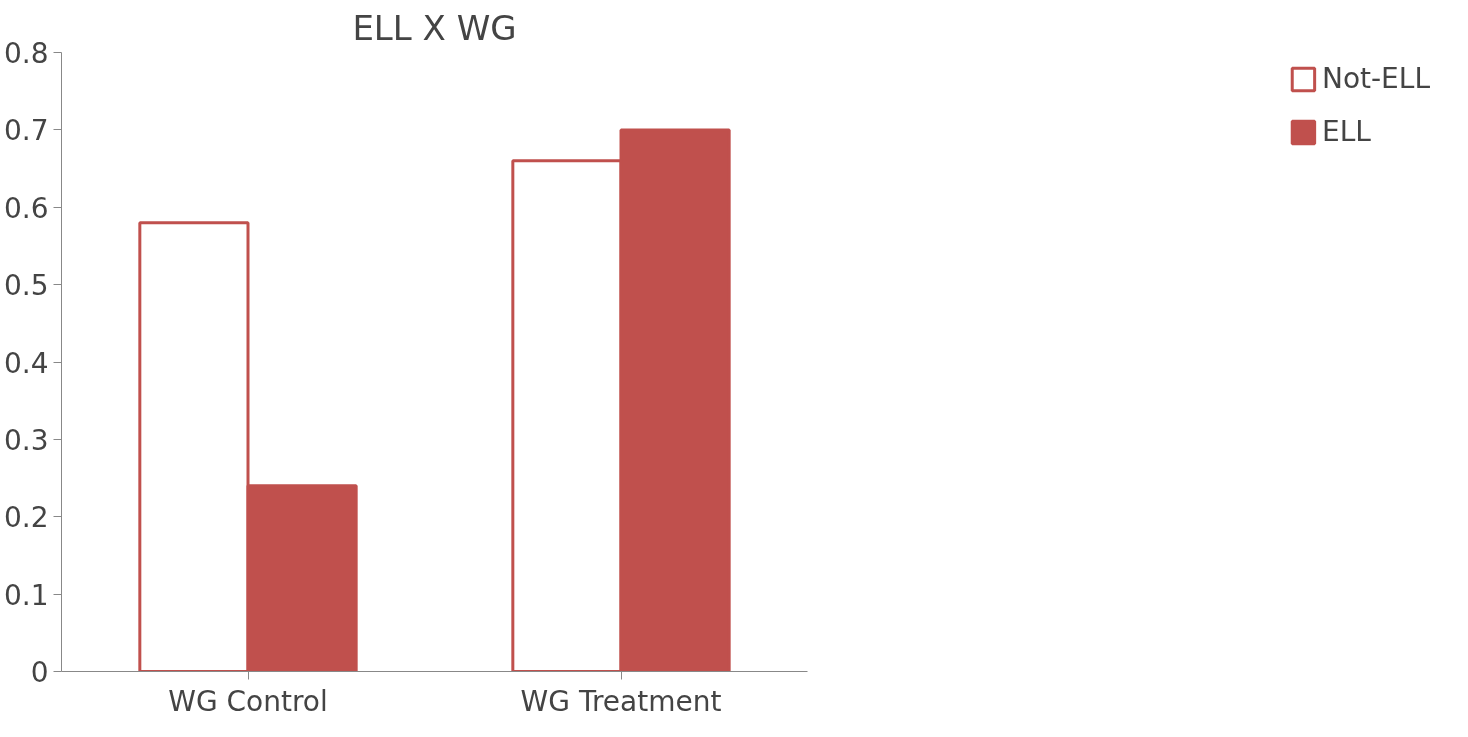  What do you see at coordinates (26, 208) in the screenshot?
I see `y-tick-label: 0.6` at bounding box center [26, 208].